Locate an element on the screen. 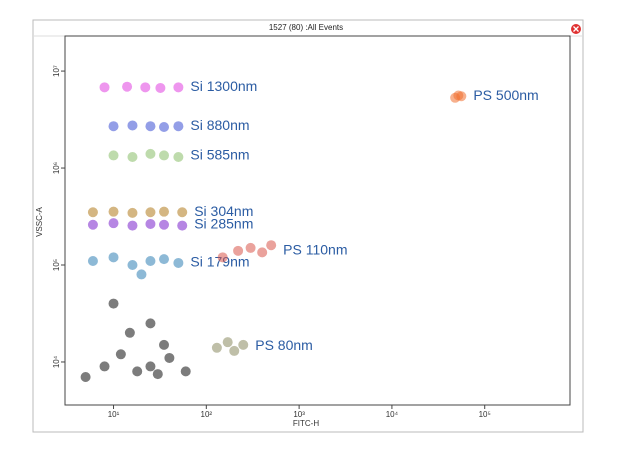 The width and height of the screenshot is (617, 475). population-label: Si 179nm is located at coordinates (219, 262).